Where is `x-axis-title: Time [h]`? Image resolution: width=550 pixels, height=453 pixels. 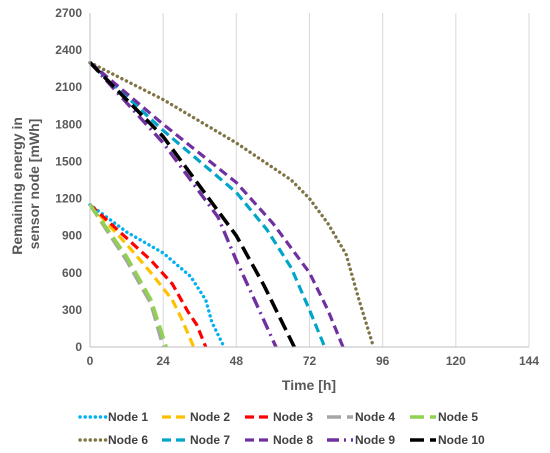 x-axis-title: Time [h] is located at coordinates (309, 385).